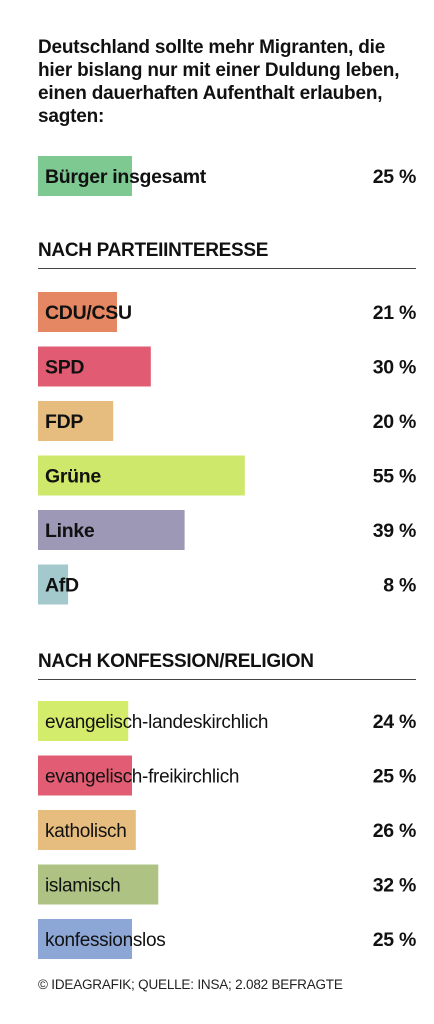  I want to click on bar-label-katholisch: katholisch, so click(86, 831).